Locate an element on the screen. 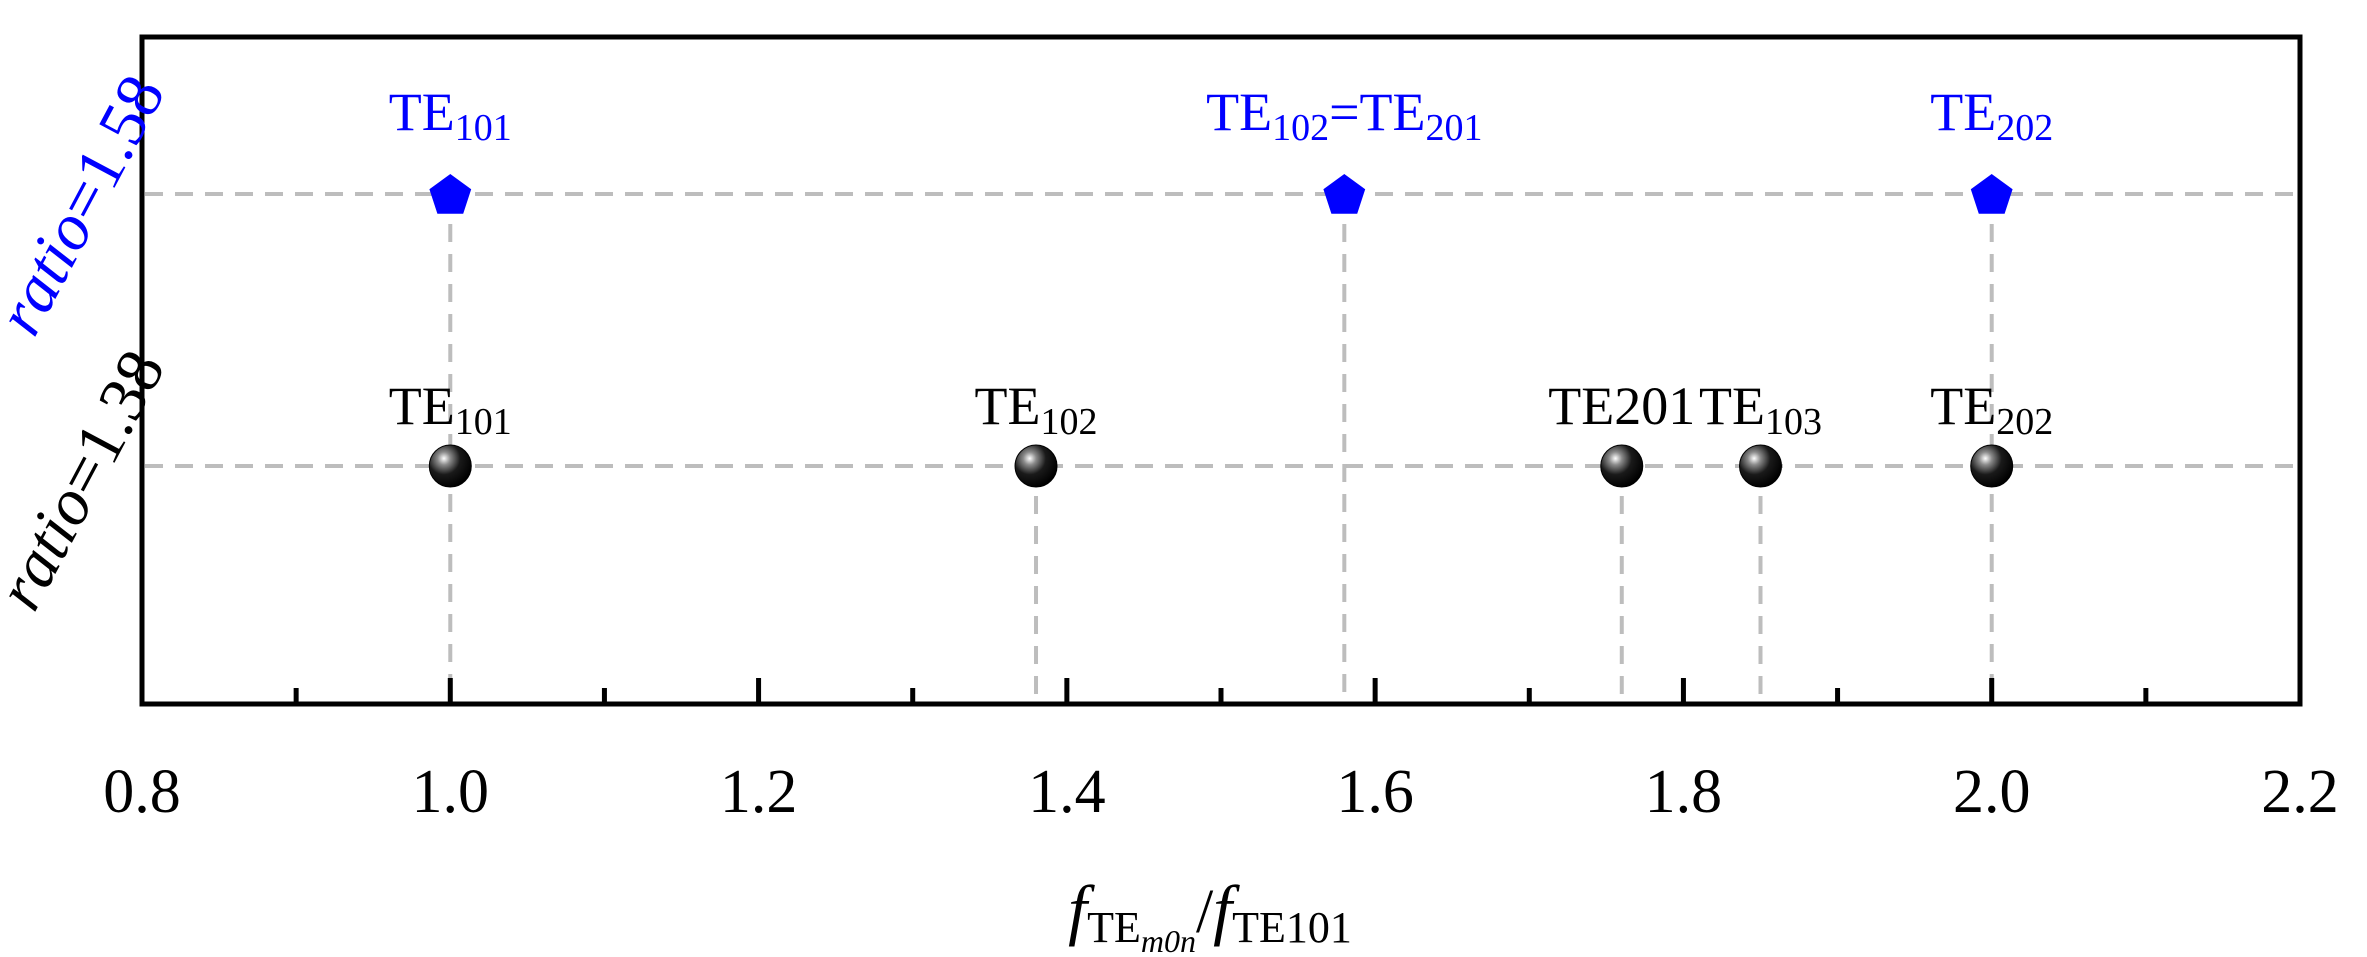  point-label-sub: 103 is located at coordinates (1793, 422).